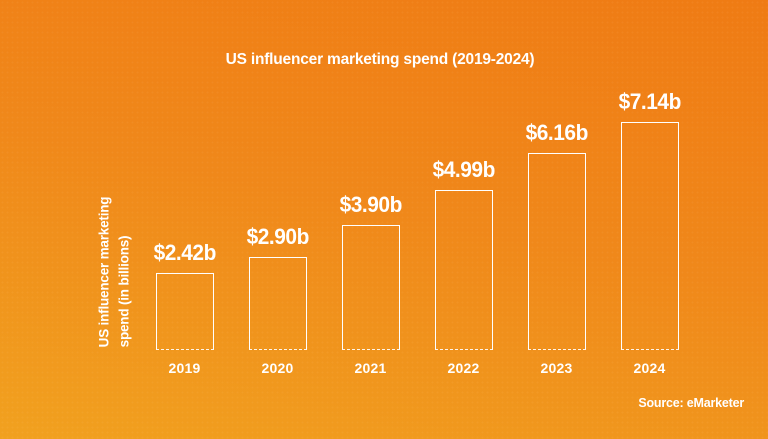 This screenshot has width=768, height=439. What do you see at coordinates (556, 368) in the screenshot?
I see `year-label-2023: 2023` at bounding box center [556, 368].